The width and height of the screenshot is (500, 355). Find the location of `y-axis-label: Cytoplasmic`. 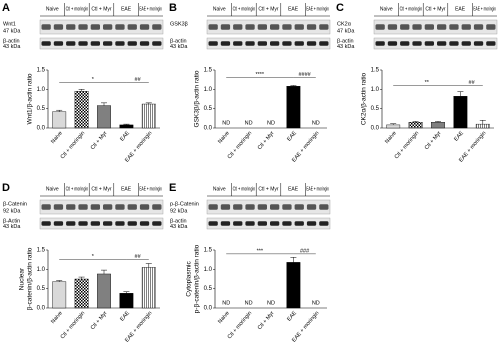

y-axis-label: Cytoplasmic is located at coordinates (189, 279).